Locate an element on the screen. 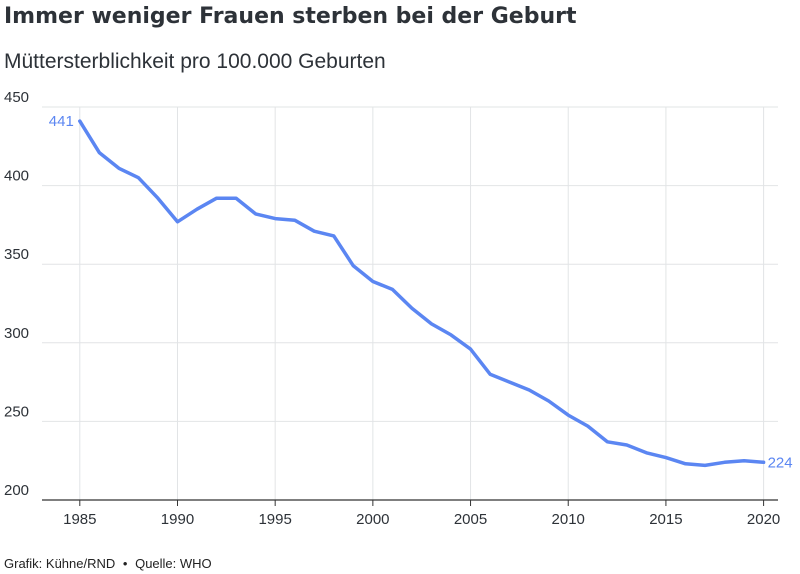 The height and width of the screenshot is (574, 800). y-tick-label: 200 is located at coordinates (16, 490).